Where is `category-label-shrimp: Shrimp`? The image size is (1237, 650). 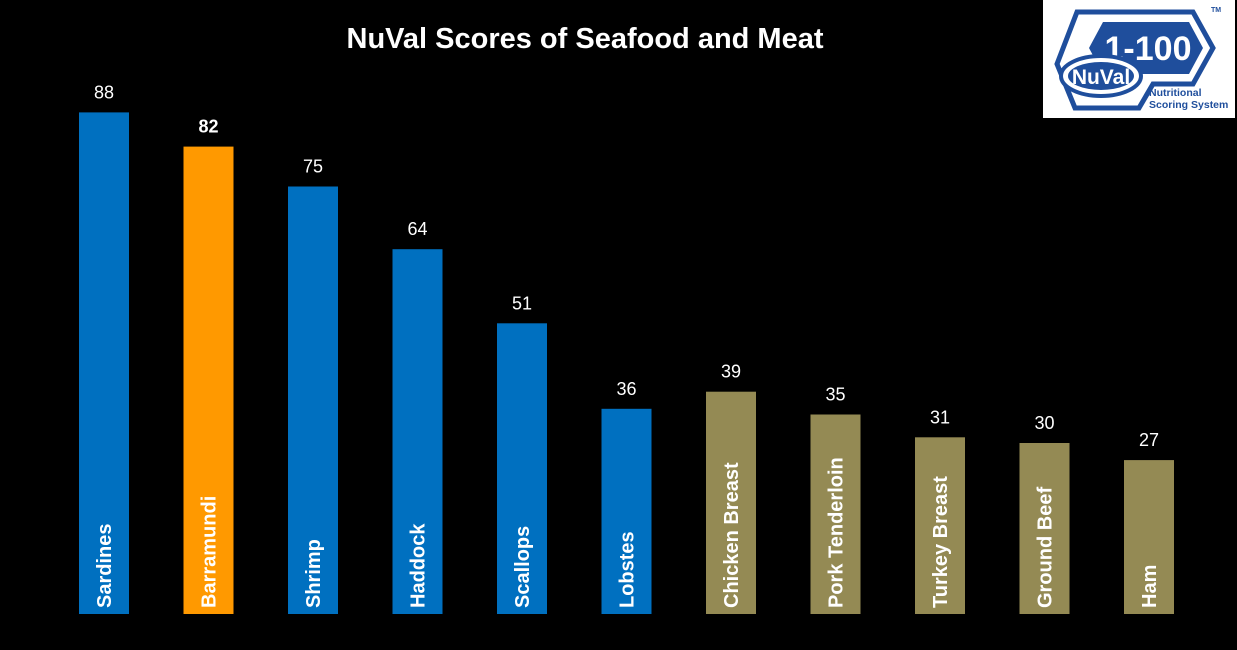 category-label-shrimp: Shrimp is located at coordinates (314, 573).